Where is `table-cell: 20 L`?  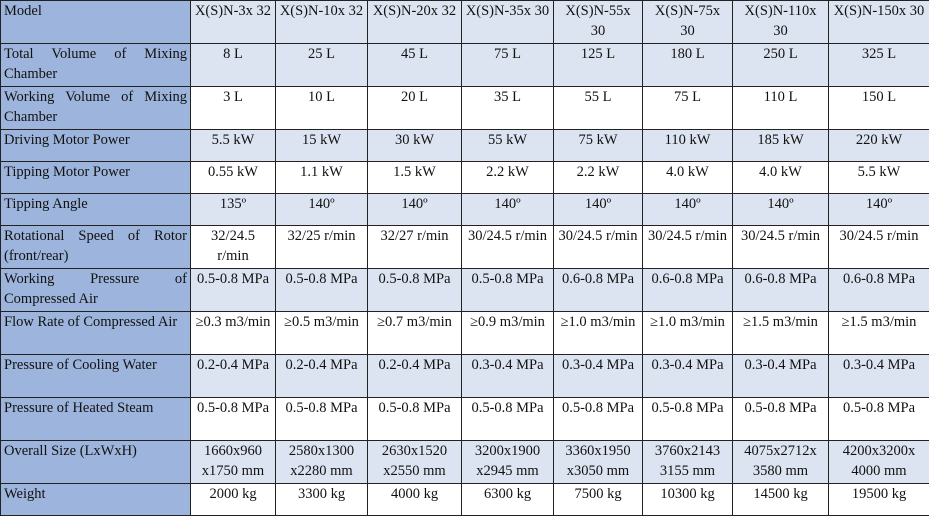 table-cell: 20 L is located at coordinates (415, 108).